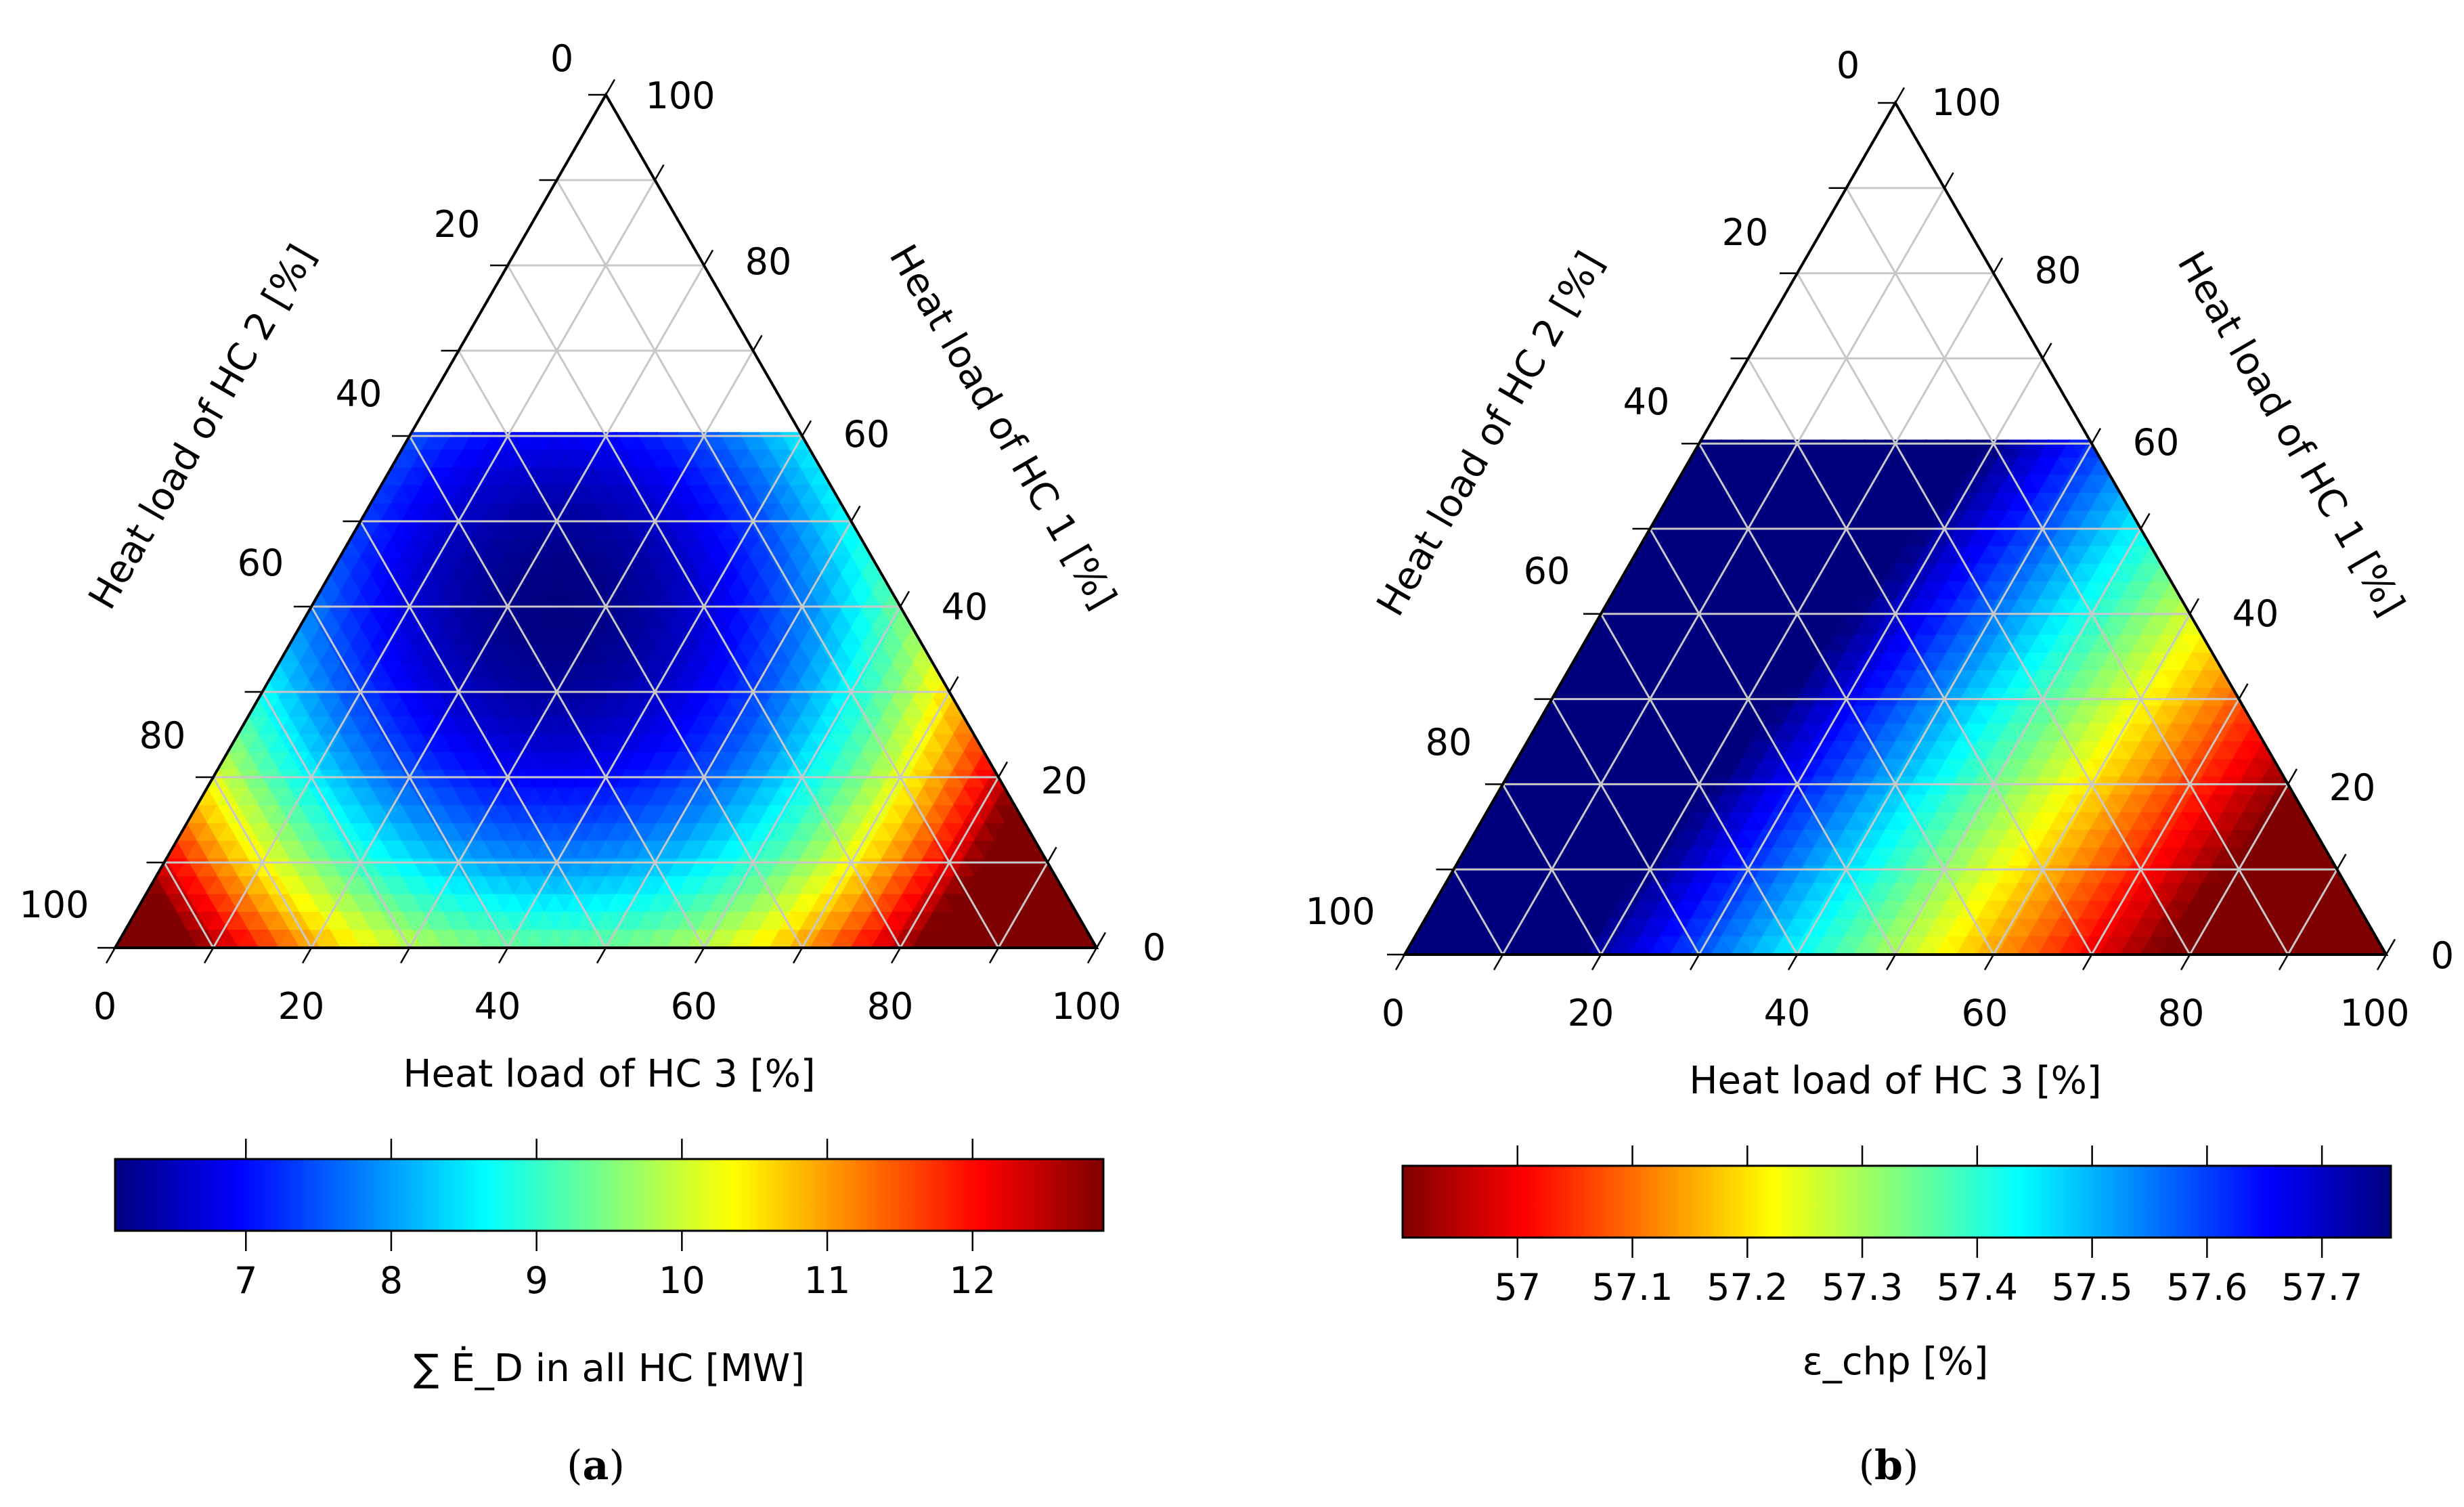 The height and width of the screenshot is (1507, 2464). What do you see at coordinates (2207, 1287) in the screenshot?
I see `colorbar-tick-label: 57.6` at bounding box center [2207, 1287].